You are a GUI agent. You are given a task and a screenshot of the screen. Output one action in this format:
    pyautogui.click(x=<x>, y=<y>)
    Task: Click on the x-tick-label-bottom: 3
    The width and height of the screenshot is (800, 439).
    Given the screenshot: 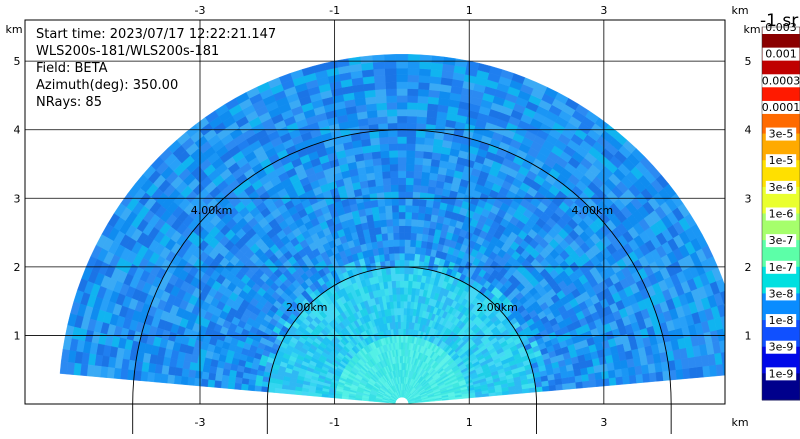 What is the action you would take?
    pyautogui.click(x=603, y=422)
    